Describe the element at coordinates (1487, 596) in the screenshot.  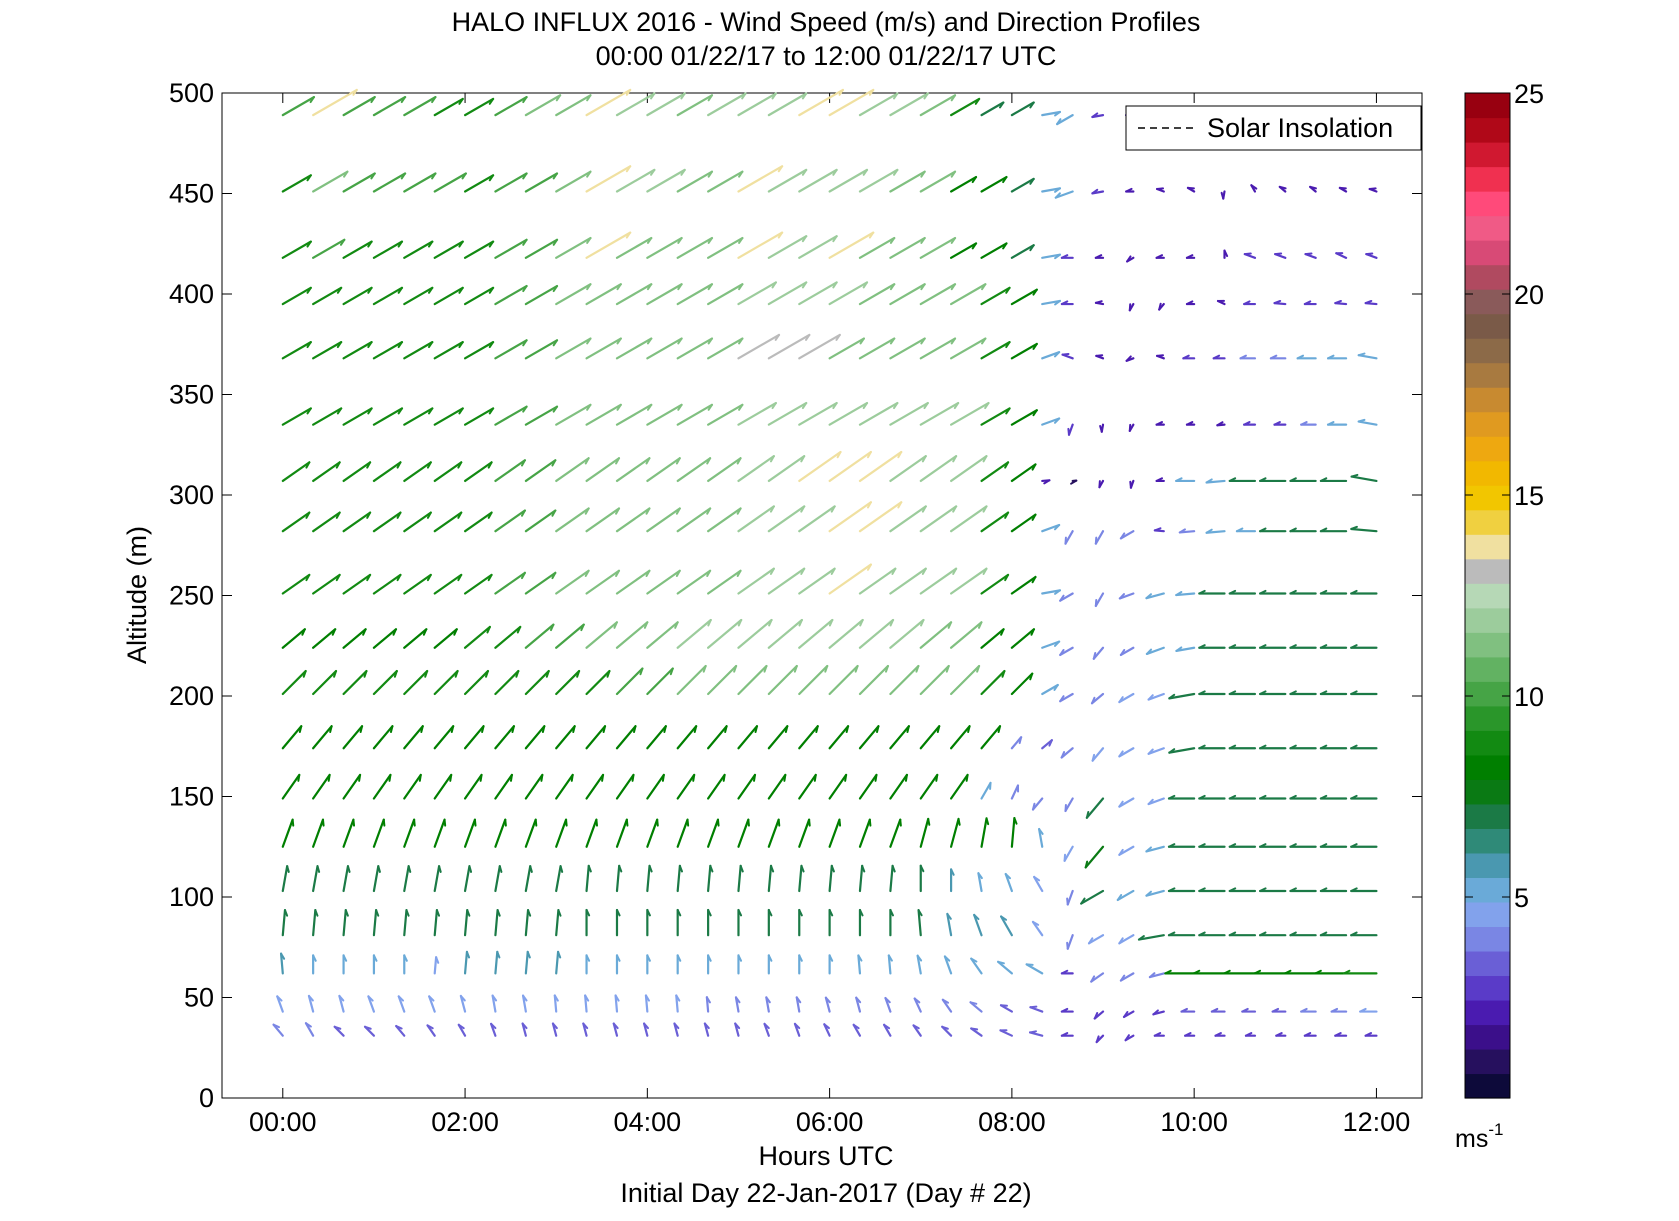
I see `colorbar-gradient` at that location.